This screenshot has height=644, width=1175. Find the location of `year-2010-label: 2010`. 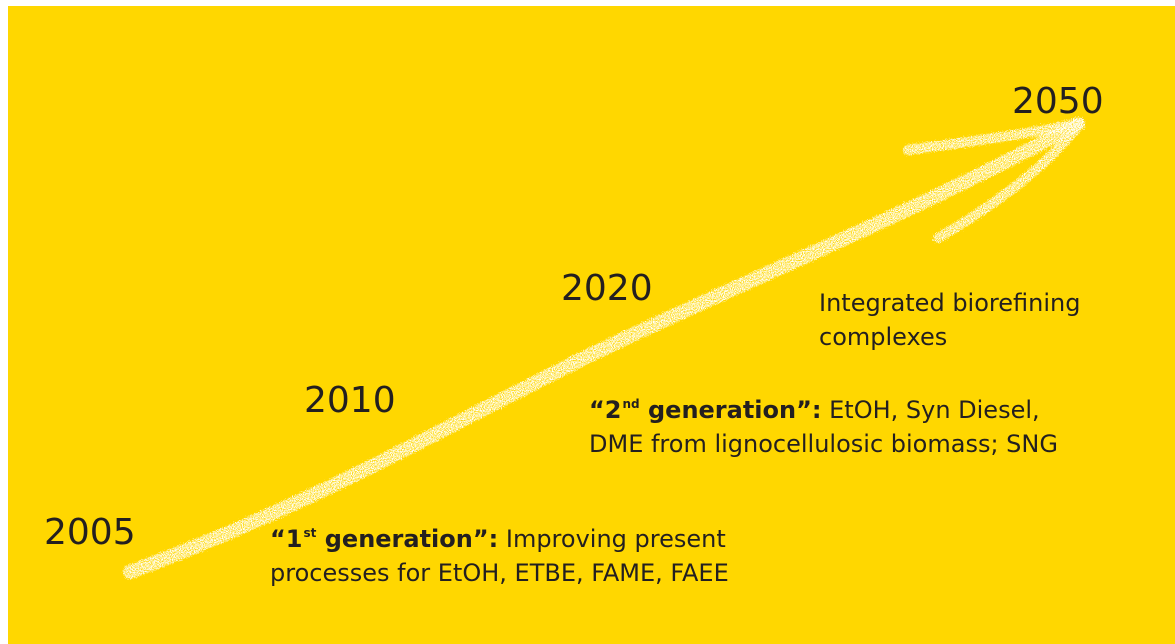

year-2010-label: 2010 is located at coordinates (350, 400).